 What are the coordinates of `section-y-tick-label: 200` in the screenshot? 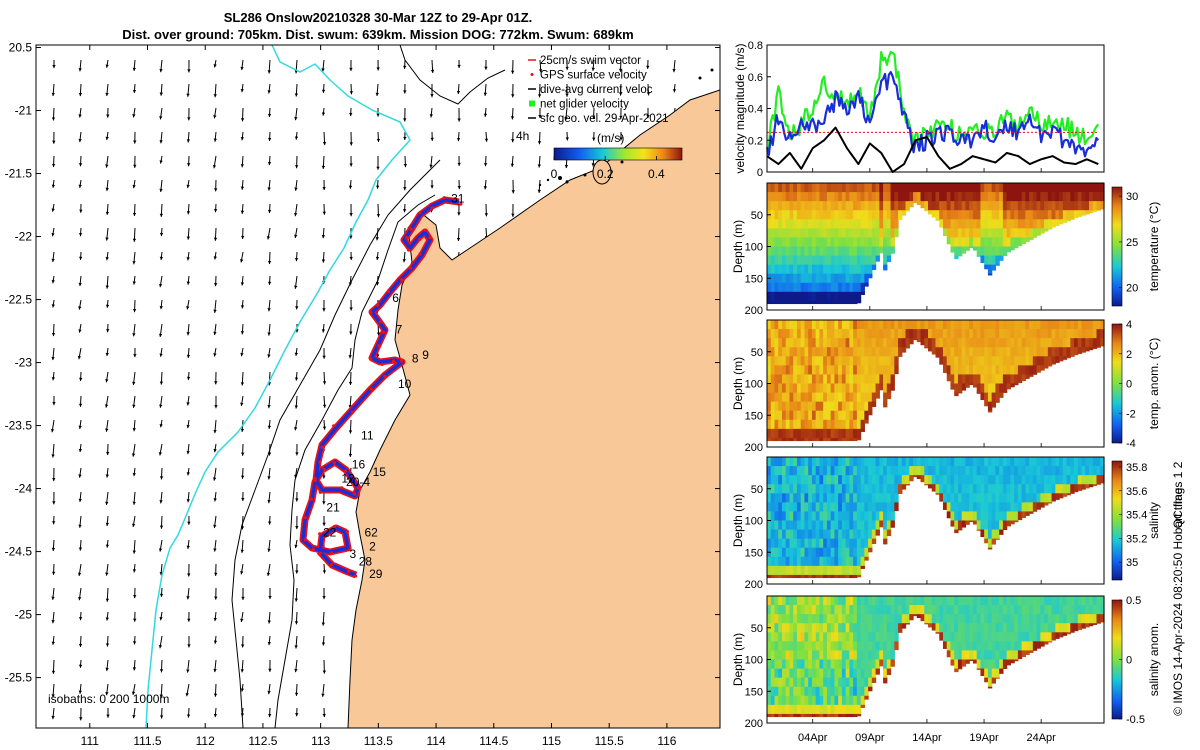 It's located at (754, 311).